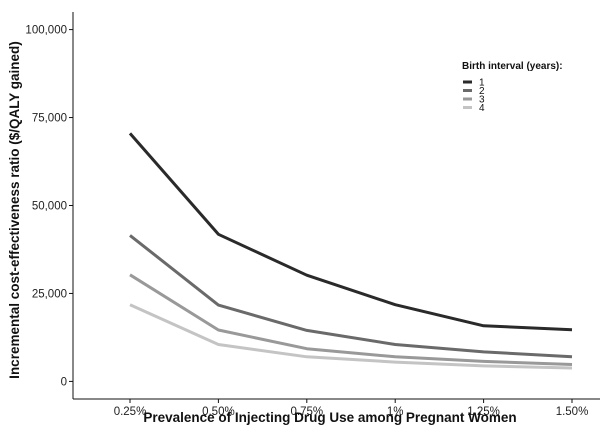 This screenshot has height=429, width=615. Describe the element at coordinates (482, 108) in the screenshot. I see `legend-label-4: 4` at that location.